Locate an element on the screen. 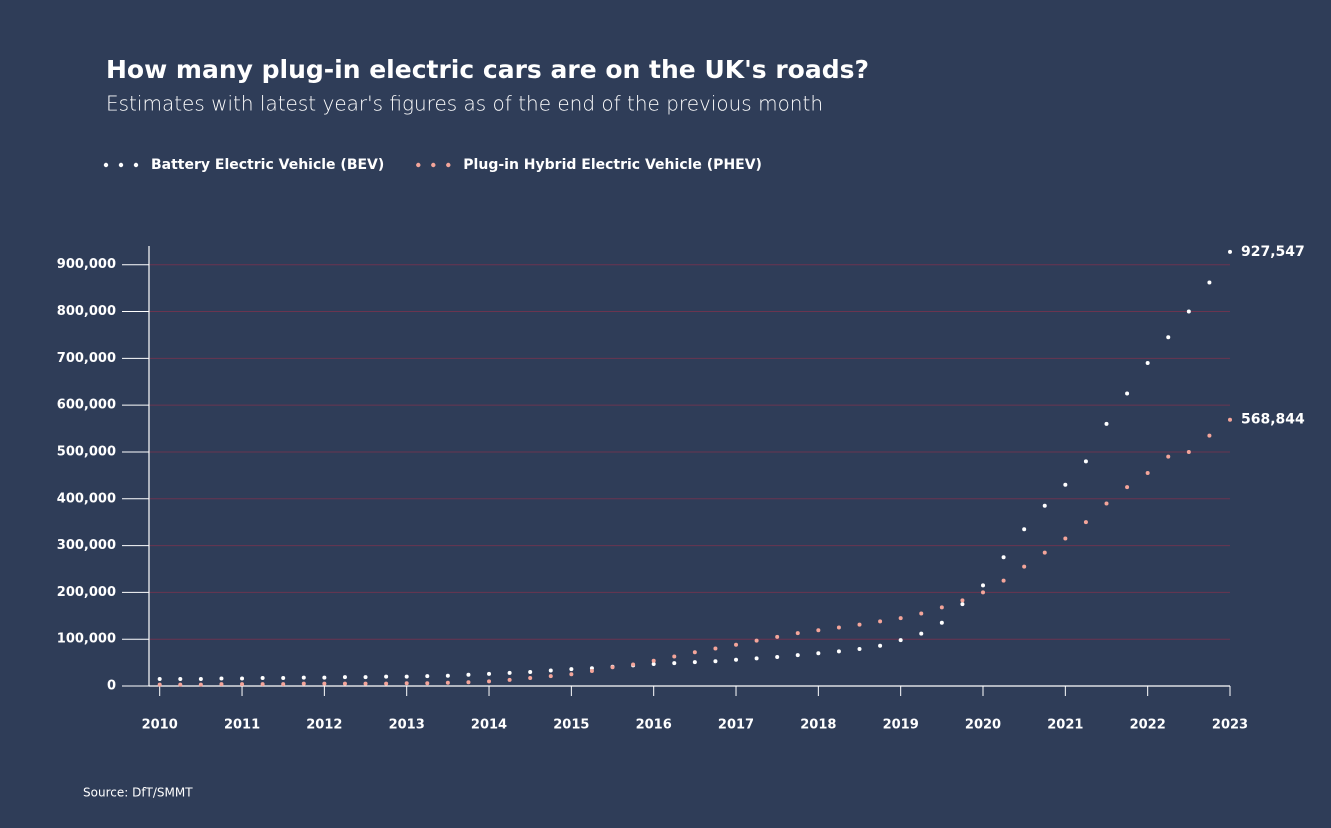 The image size is (1331, 828). x-tick-label: 2023 is located at coordinates (1230, 725).